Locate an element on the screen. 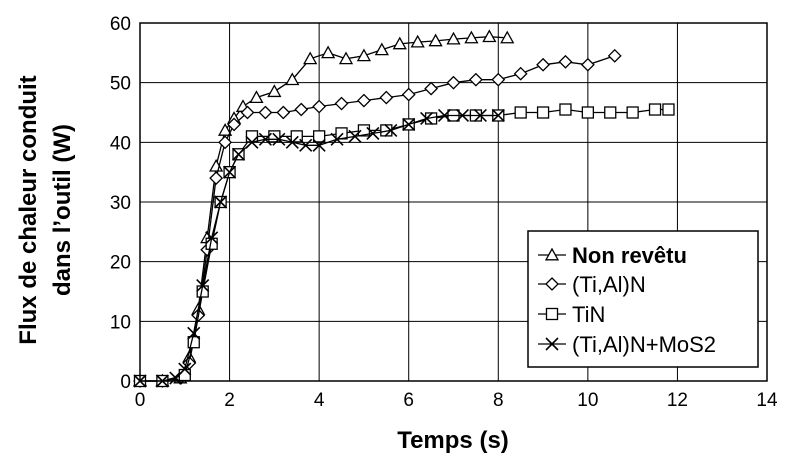 The width and height of the screenshot is (785, 455). y-tick-label: 10 is located at coordinates (120, 322).